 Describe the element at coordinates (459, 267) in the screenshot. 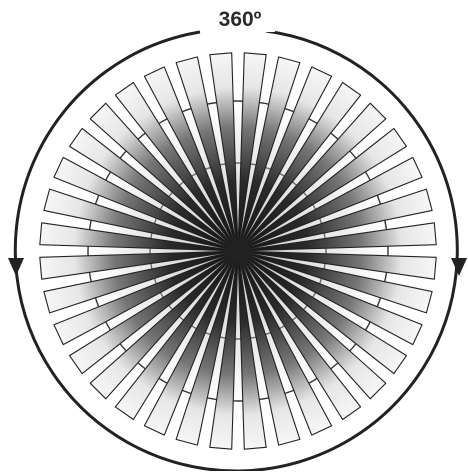

I see `arrow-right-icon` at that location.